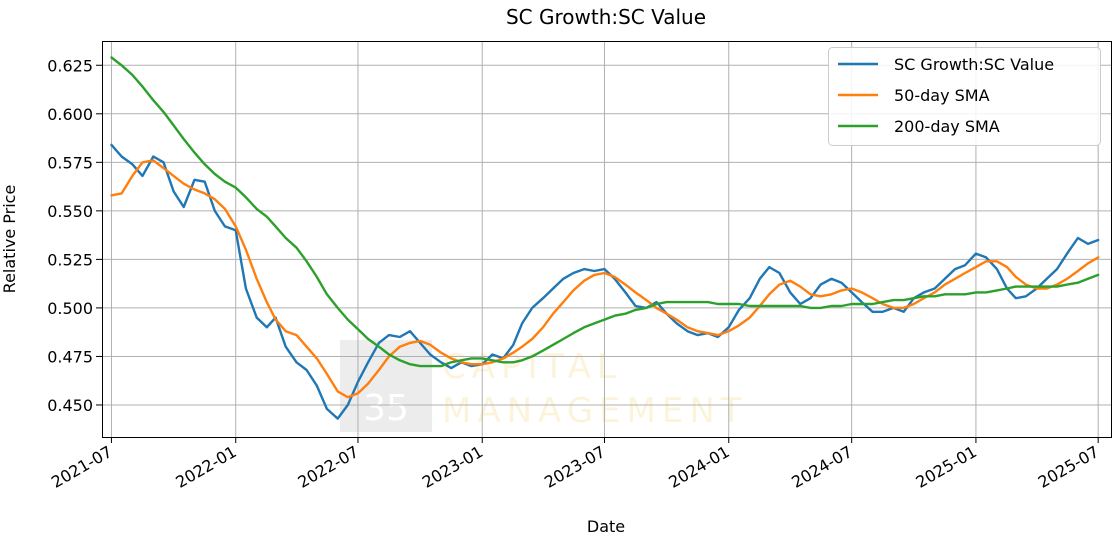  What do you see at coordinates (595, 411) in the screenshot?
I see `watermark-line2: MANAGEMENT` at bounding box center [595, 411].